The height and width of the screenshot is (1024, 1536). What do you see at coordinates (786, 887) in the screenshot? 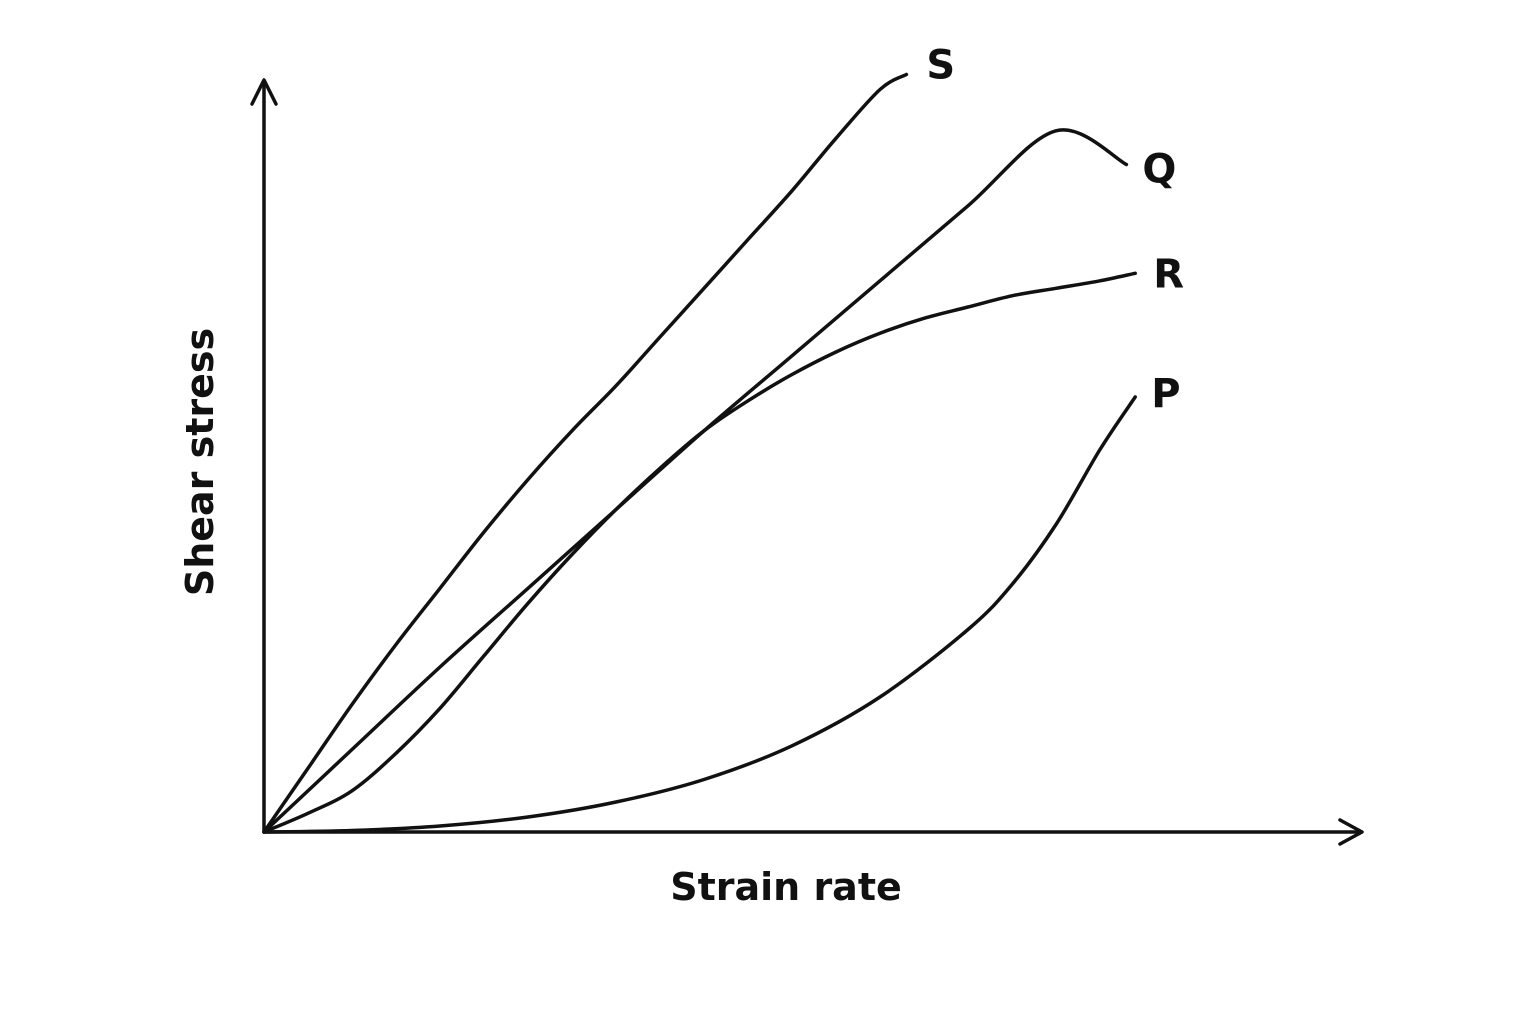
I see `x-axis-label: Strain rate` at bounding box center [786, 887].